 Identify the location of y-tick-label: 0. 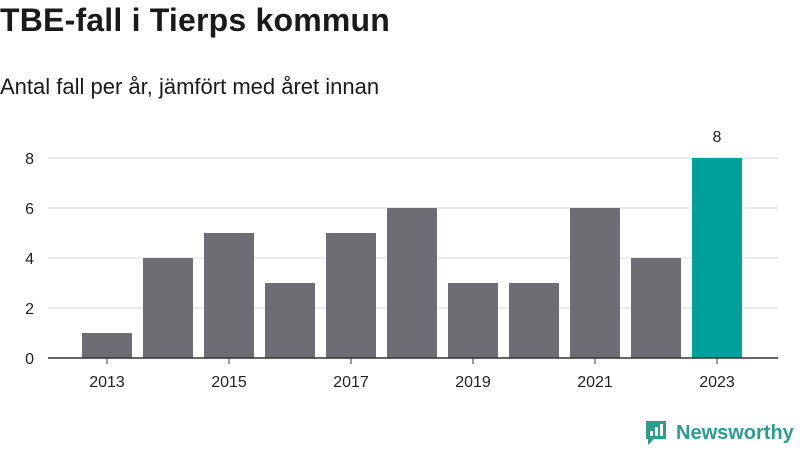
(29, 359).